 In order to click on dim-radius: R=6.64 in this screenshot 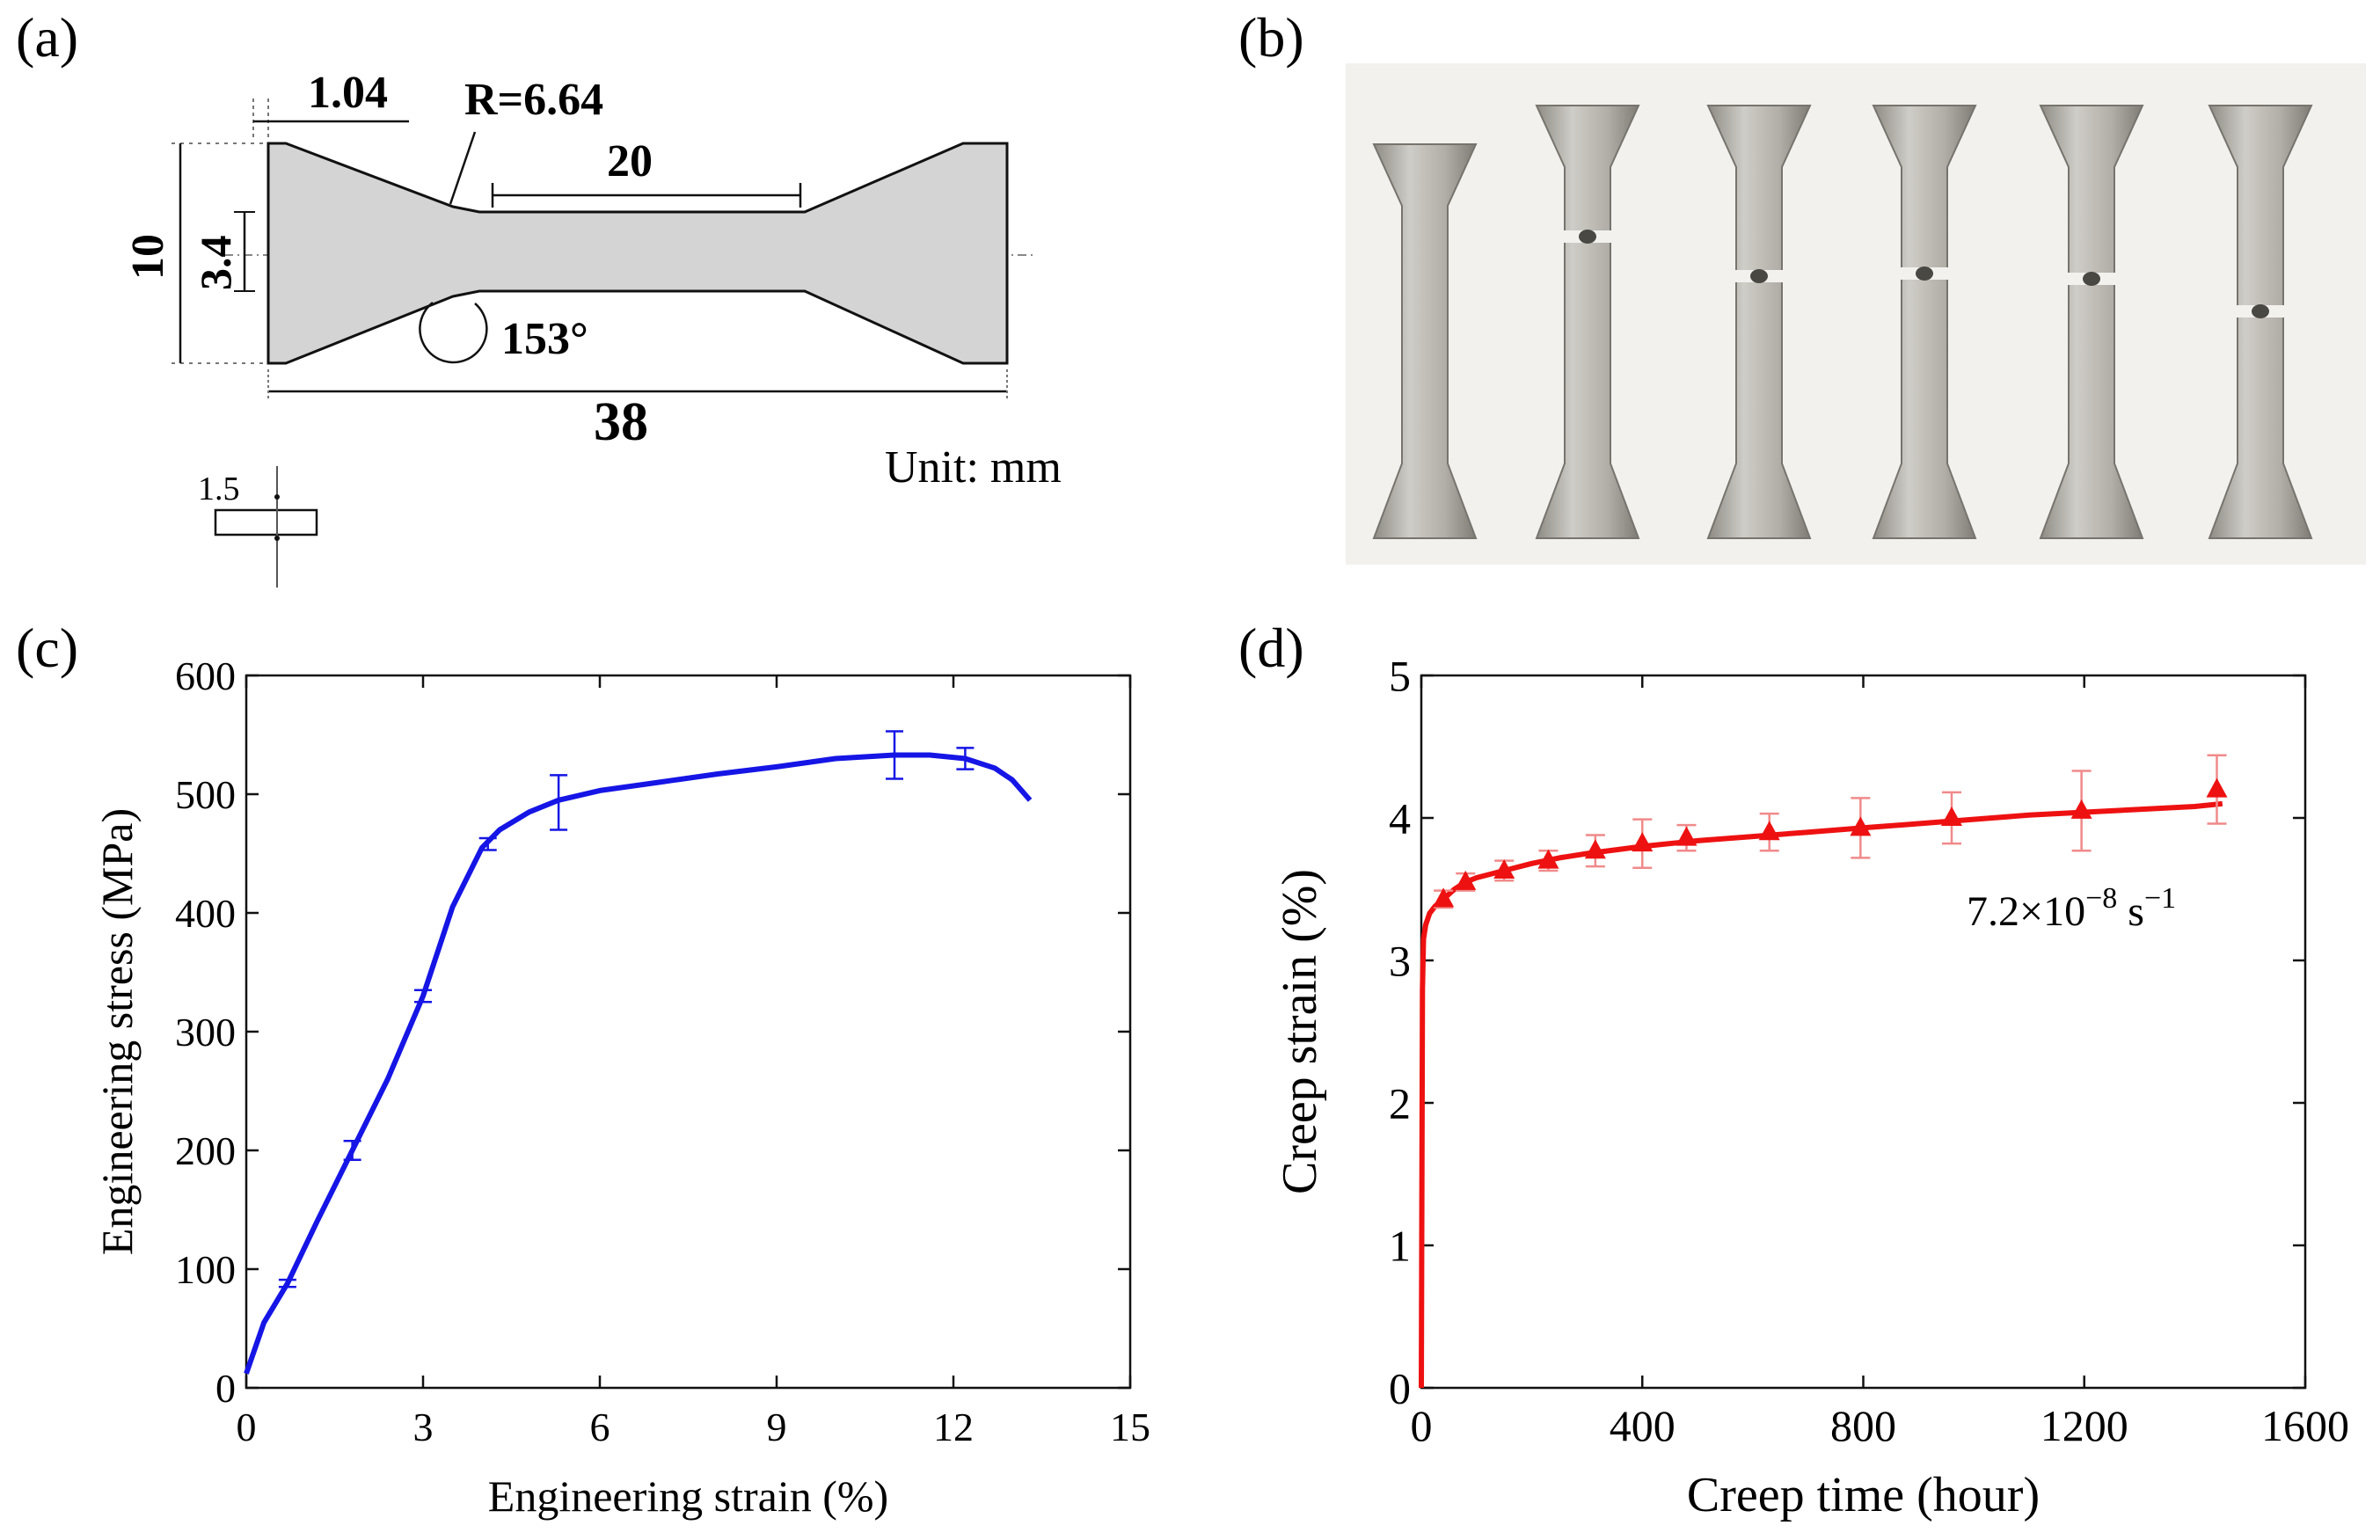, I will do `click(533, 100)`.